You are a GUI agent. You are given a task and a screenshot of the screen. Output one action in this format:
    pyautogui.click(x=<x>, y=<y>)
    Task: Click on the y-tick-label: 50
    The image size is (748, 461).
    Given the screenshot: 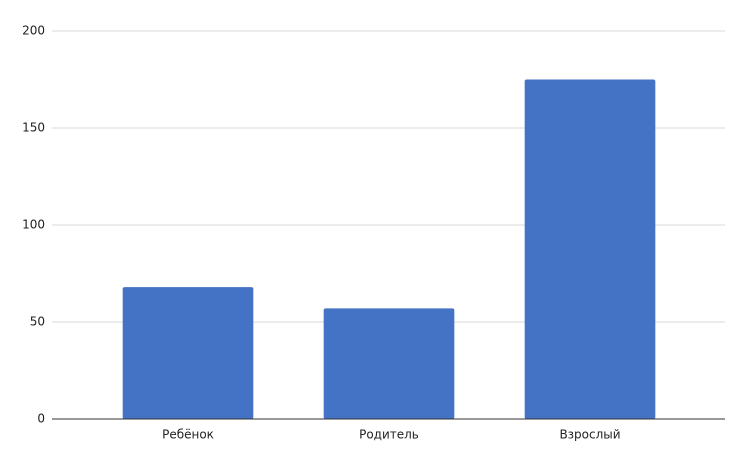 What is the action you would take?
    pyautogui.click(x=37, y=322)
    